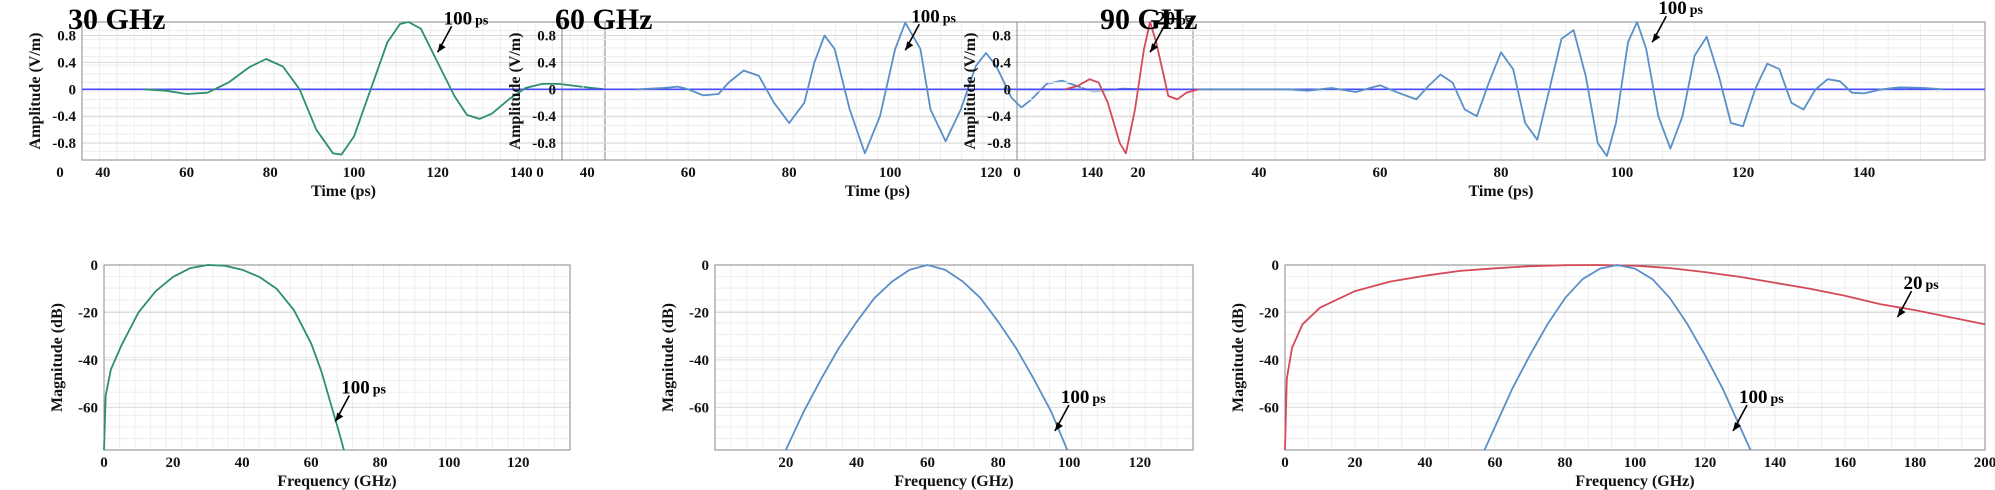 The height and width of the screenshot is (490, 1995). Describe the element at coordinates (117, 19) in the screenshot. I see `panel-title: 30 GHz` at that location.